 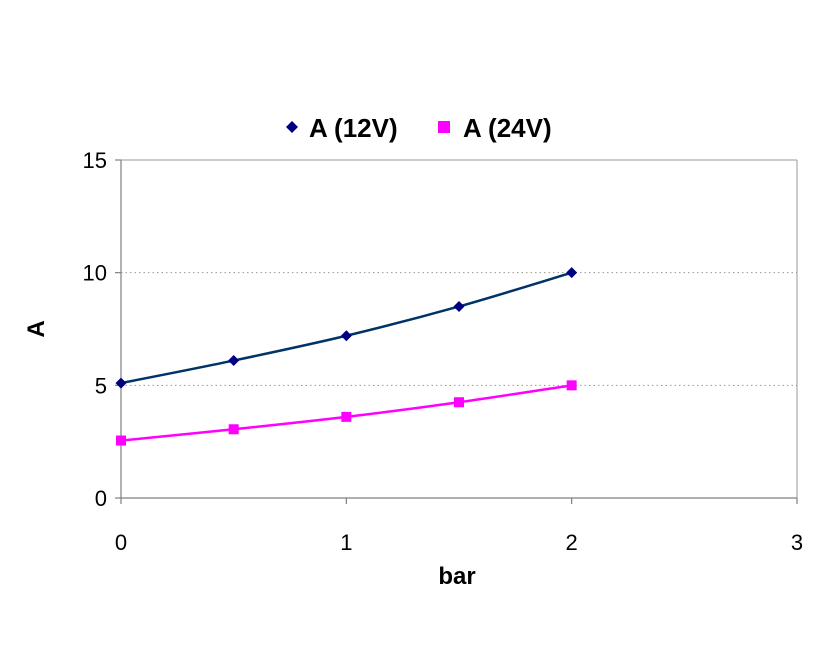 I want to click on x-axis-title: bar, so click(x=456, y=576).